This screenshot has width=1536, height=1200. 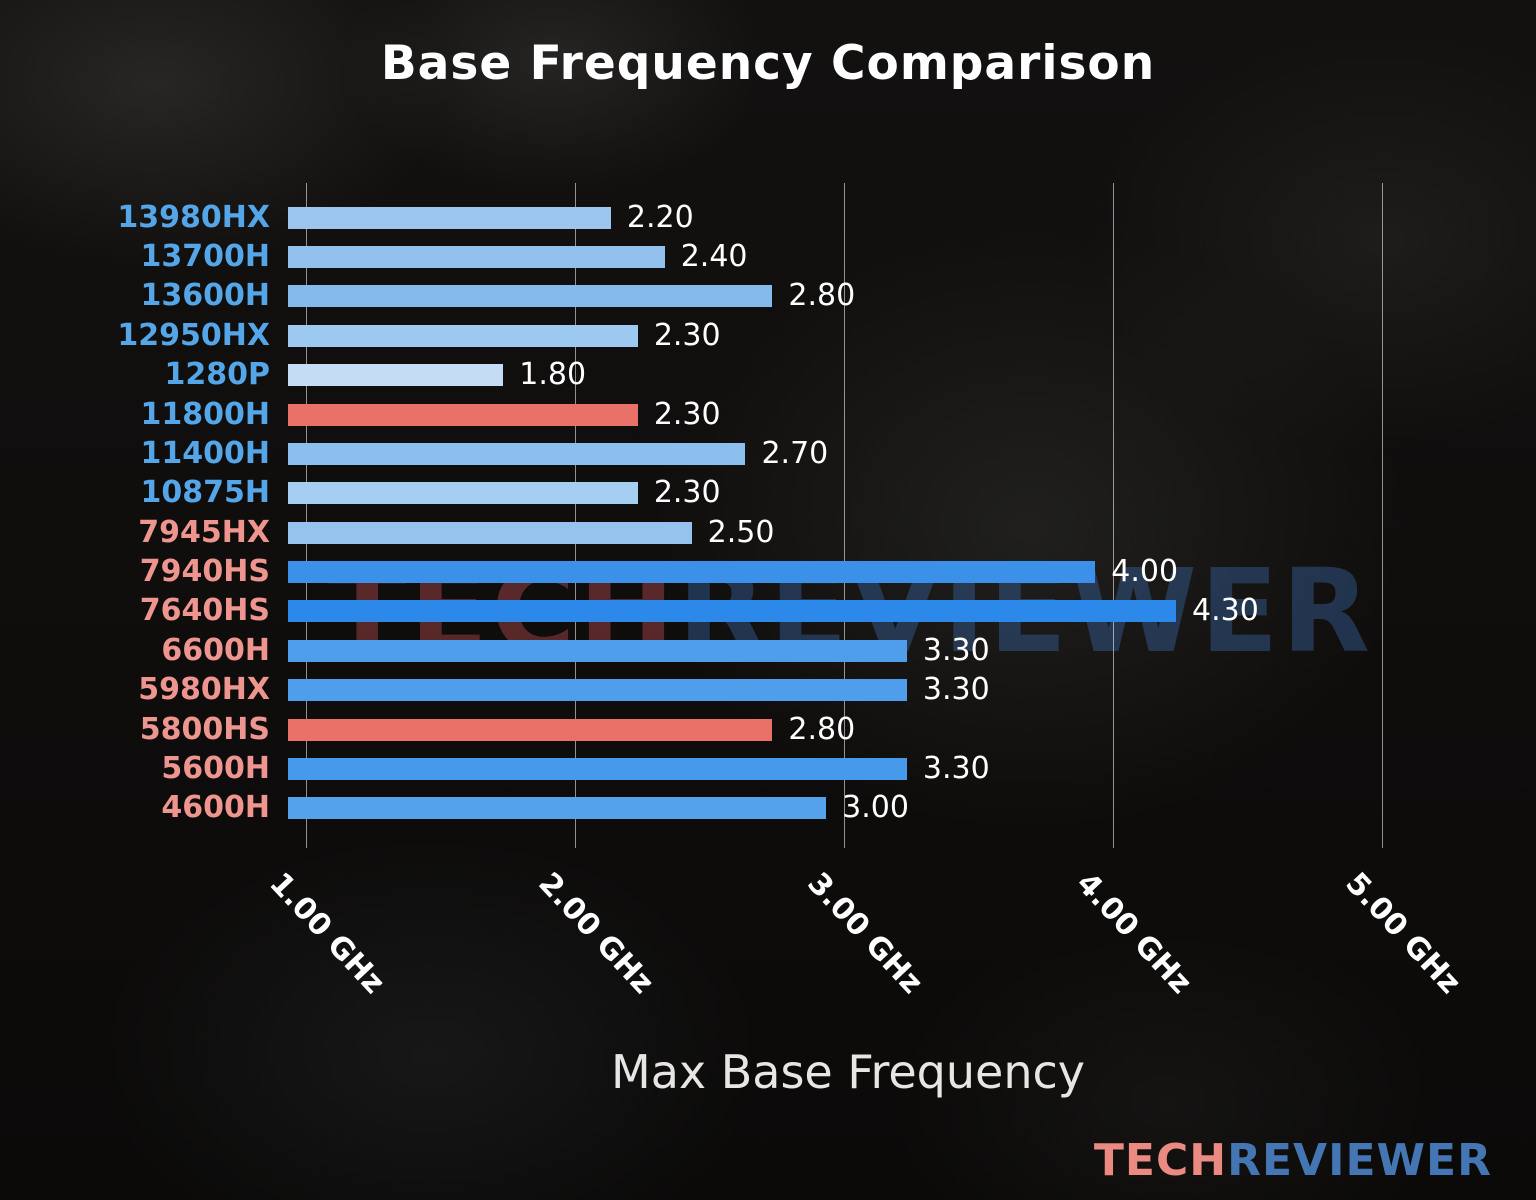 I want to click on bar-row: 11800H 2.30, so click(x=768, y=414).